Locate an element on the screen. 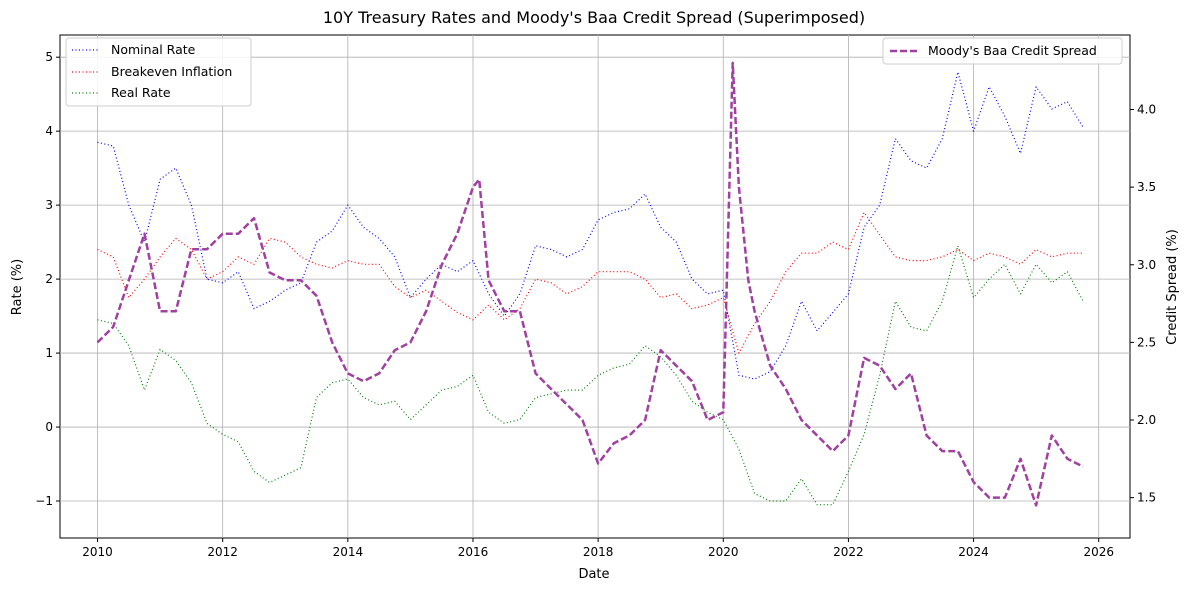 This screenshot has height=590, width=1189. x-tick-label: 2024 is located at coordinates (973, 552).